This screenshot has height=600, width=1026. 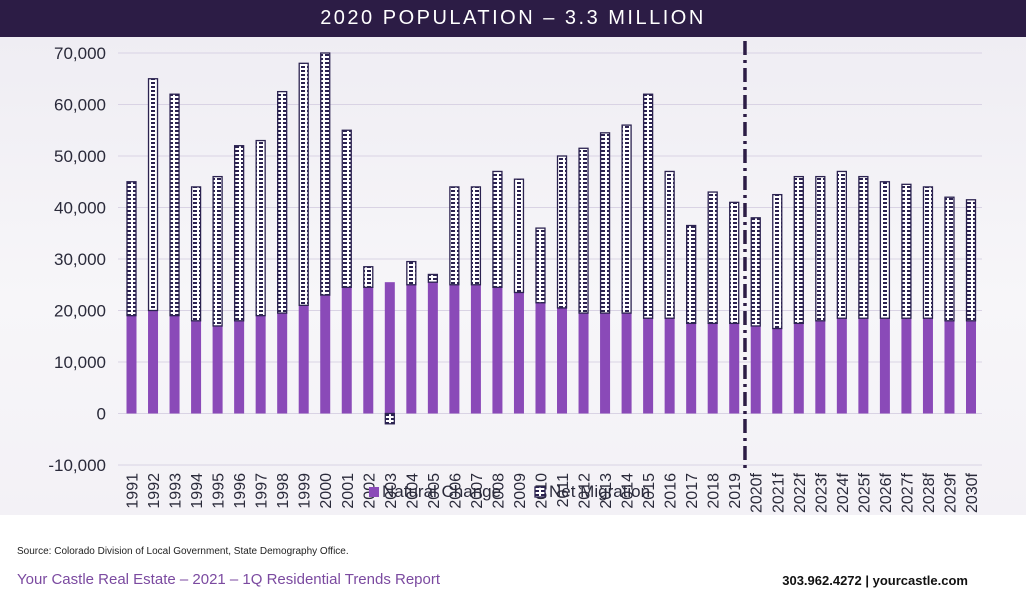 I want to click on x-tick-label: 2020f, so click(x=757, y=492).